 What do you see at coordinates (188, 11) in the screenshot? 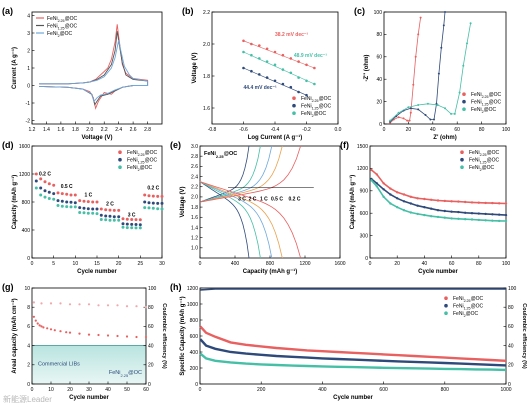
I see `panel-letter: (b)` at bounding box center [188, 11].